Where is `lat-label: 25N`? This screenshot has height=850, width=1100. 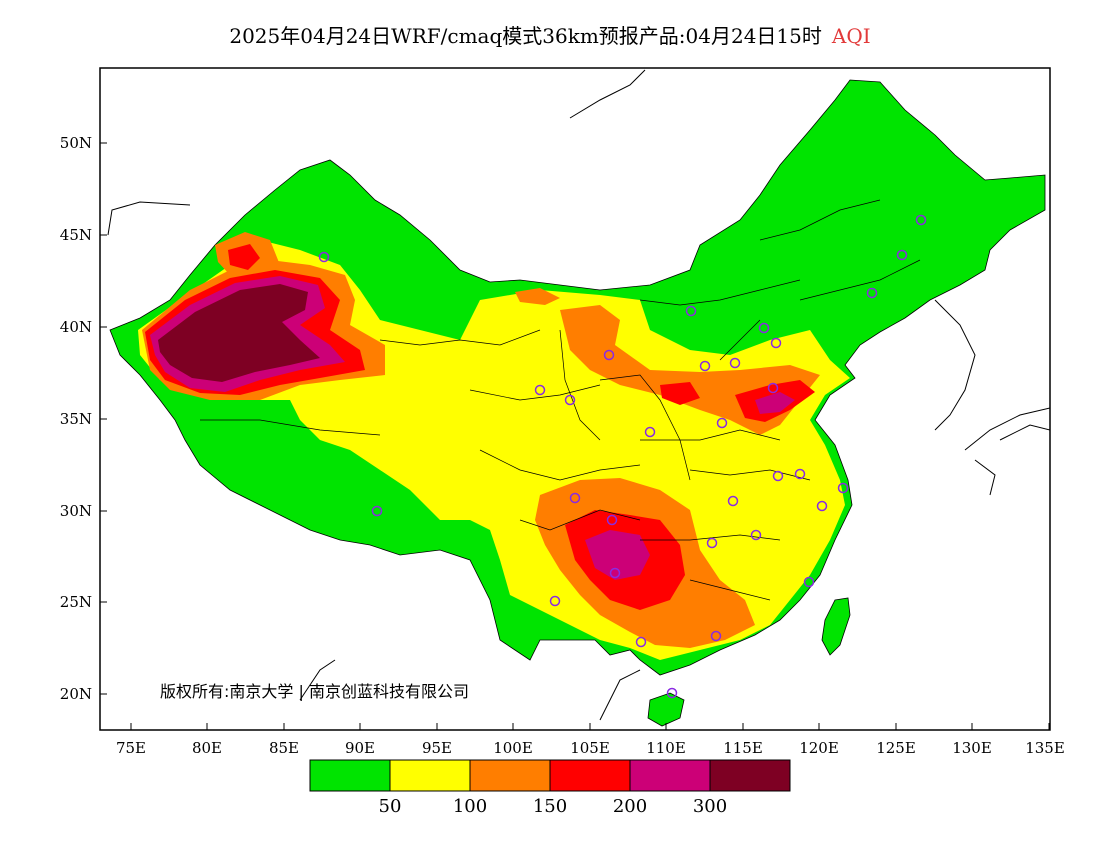 lat-label: 25N is located at coordinates (76, 602).